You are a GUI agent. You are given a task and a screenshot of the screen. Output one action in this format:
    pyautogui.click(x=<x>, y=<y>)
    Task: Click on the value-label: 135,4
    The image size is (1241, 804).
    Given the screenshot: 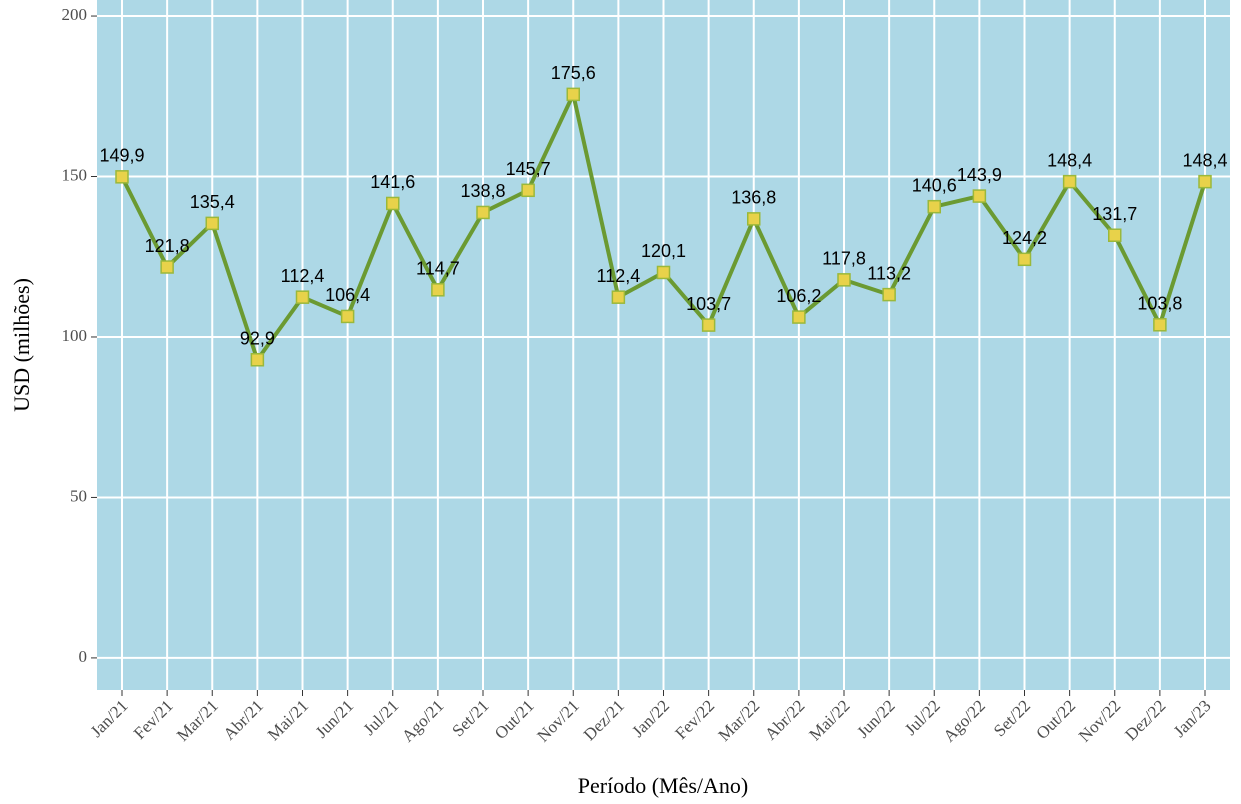 What is the action you would take?
    pyautogui.click(x=212, y=202)
    